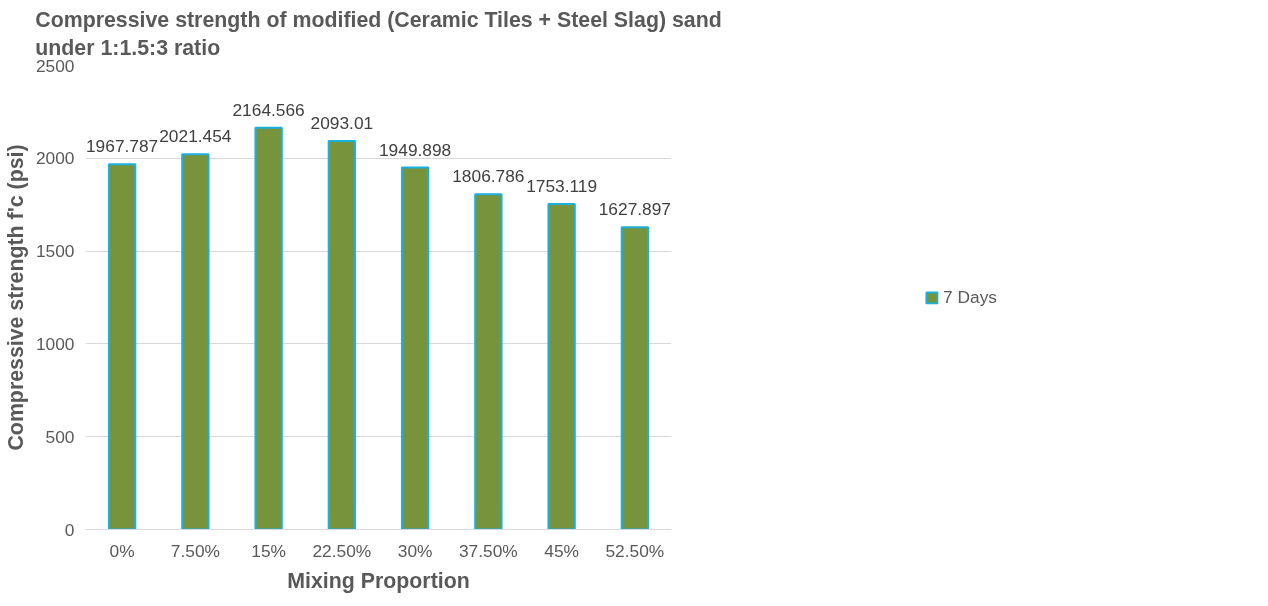 The image size is (1268, 606). Describe the element at coordinates (15, 297) in the screenshot. I see `y-axis-title: Compressive strength f'c (psi)` at that location.